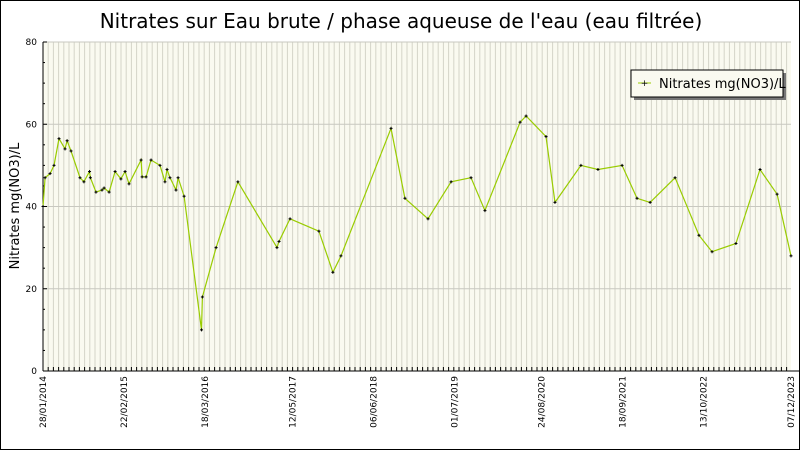 The width and height of the screenshot is (800, 450). Describe the element at coordinates (645, 84) in the screenshot. I see `legend-marker: +` at that location.